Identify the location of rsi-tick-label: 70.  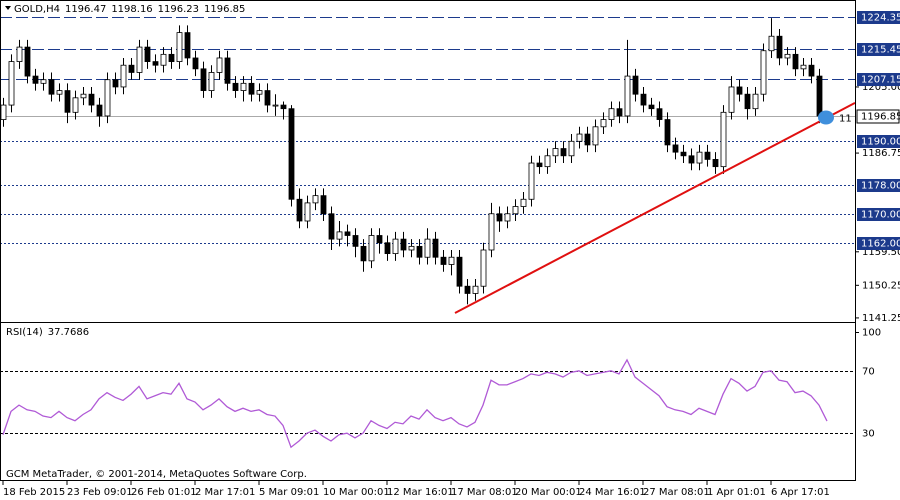
(868, 372).